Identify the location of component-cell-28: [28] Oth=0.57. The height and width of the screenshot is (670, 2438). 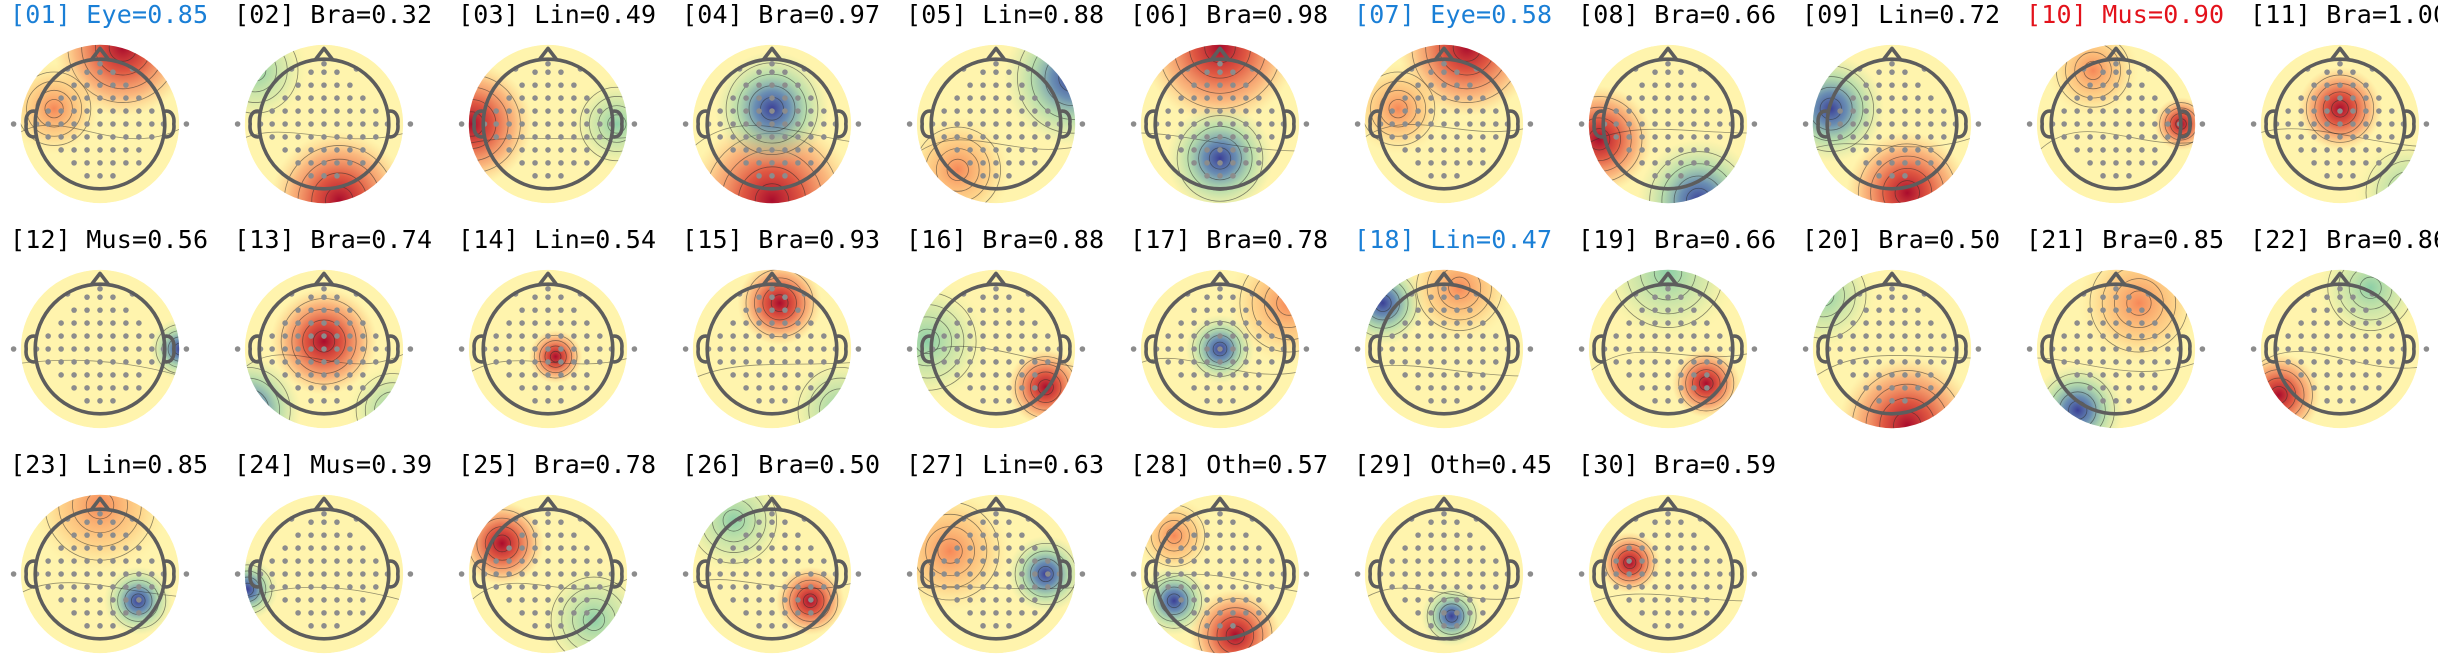
(1242, 560).